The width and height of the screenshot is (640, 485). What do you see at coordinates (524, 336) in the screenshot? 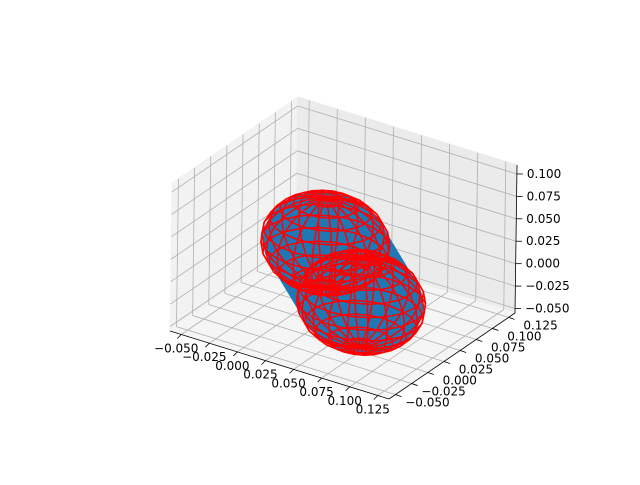
I see `y-tick-label: 0.100` at bounding box center [524, 336].